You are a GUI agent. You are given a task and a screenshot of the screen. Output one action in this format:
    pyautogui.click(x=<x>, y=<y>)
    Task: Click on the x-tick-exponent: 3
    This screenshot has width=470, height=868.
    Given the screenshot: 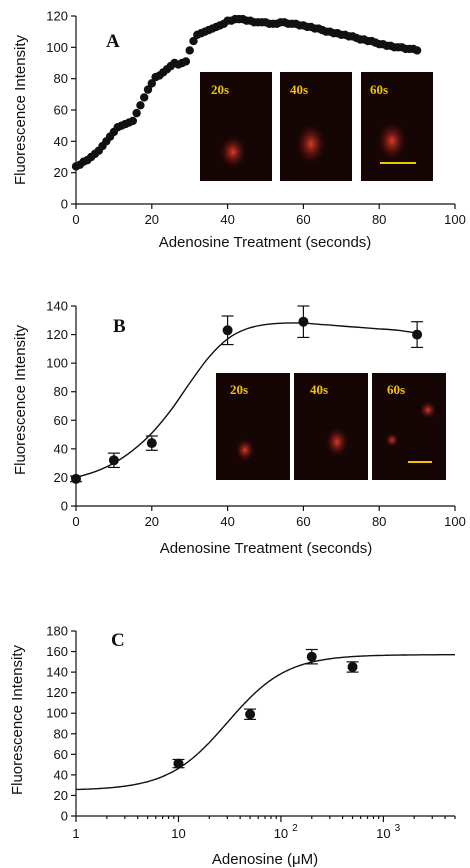 What is the action you would take?
    pyautogui.click(x=398, y=828)
    